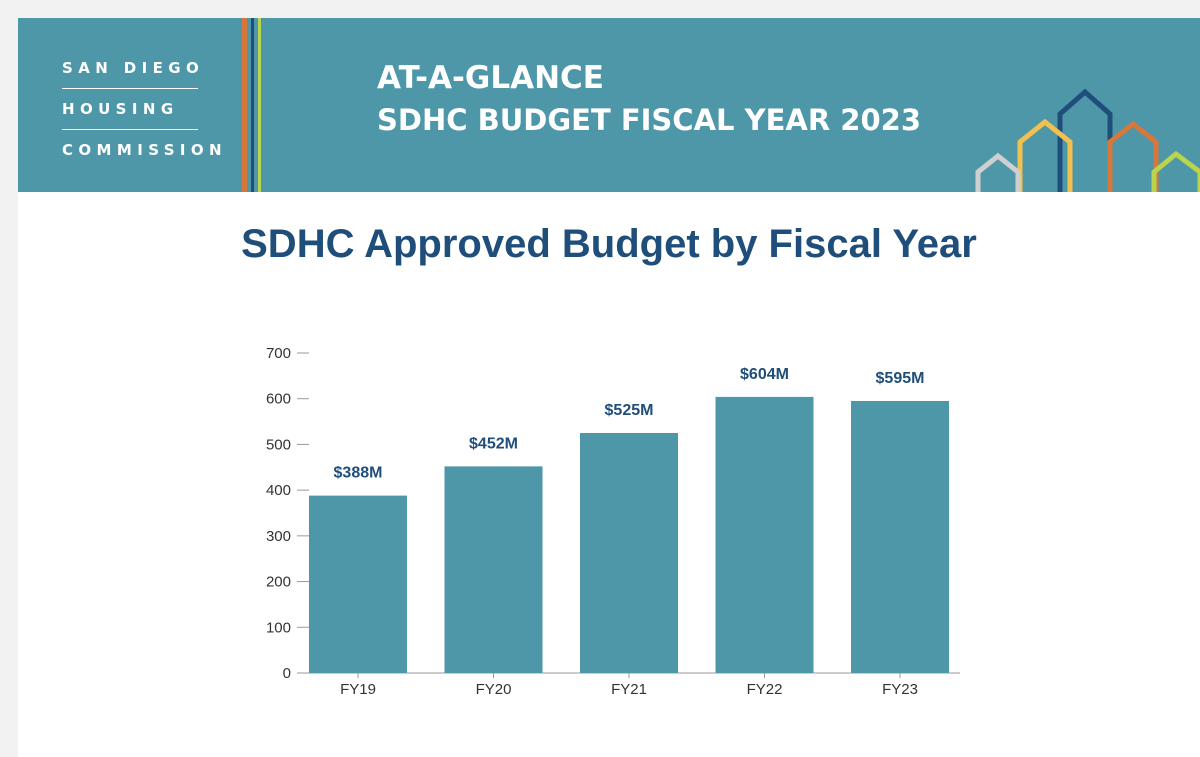 The width and height of the screenshot is (1200, 757). What do you see at coordinates (244, 105) in the screenshot?
I see `accent-stripe-orange` at bounding box center [244, 105].